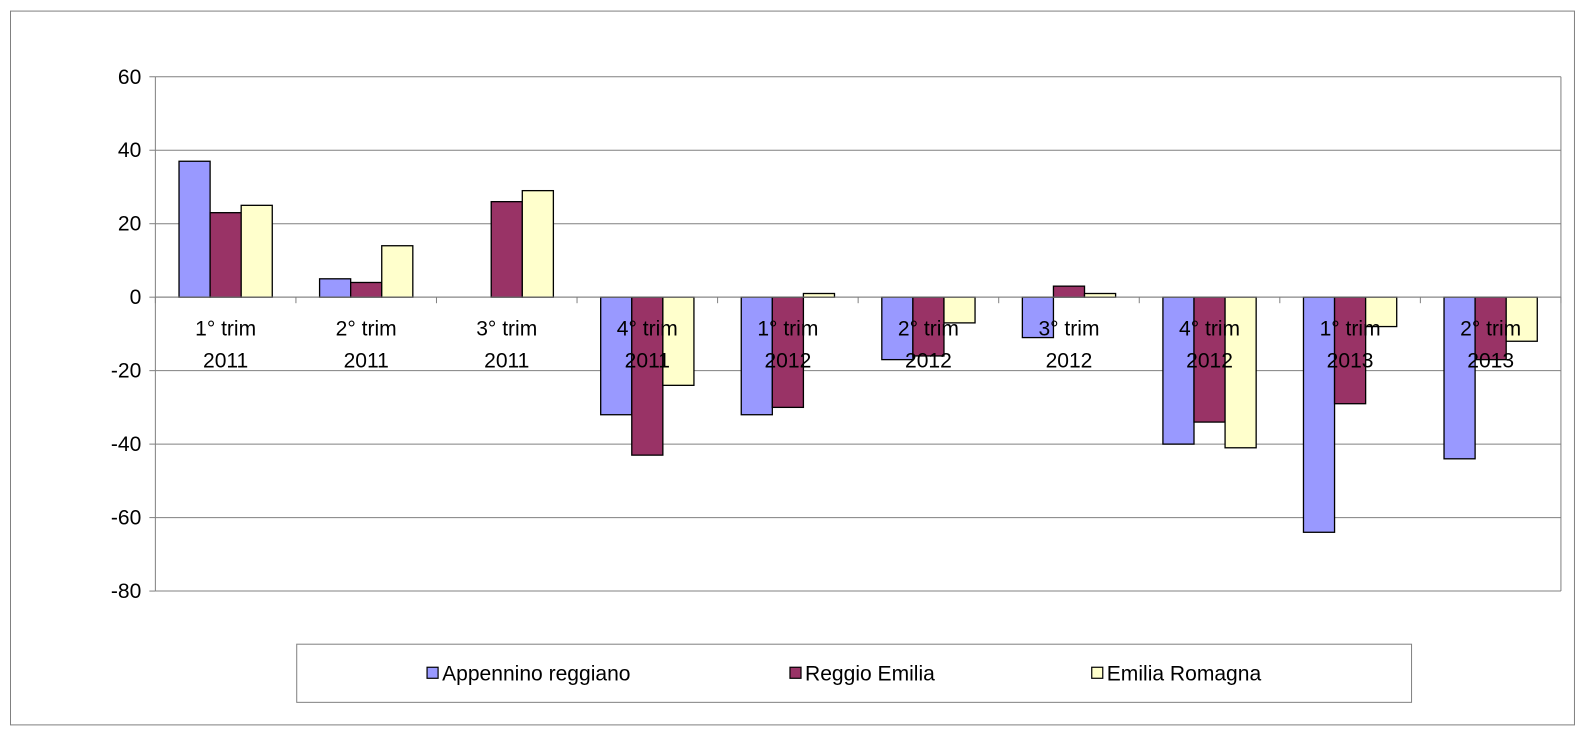 The image size is (1576, 730). I want to click on y-tick-label: -60, so click(126, 518).